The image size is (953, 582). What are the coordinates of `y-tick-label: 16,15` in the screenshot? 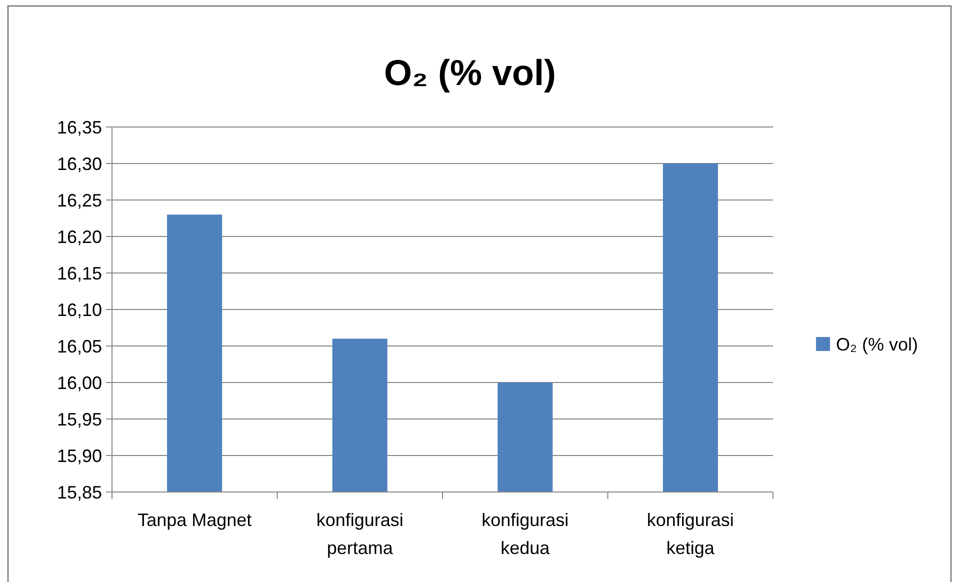 It's located at (79, 273).